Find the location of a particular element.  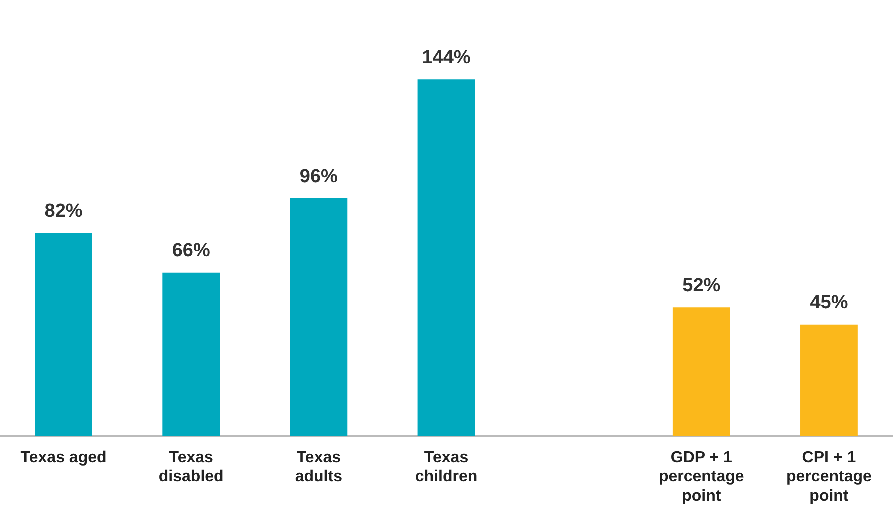

data-label: 52% is located at coordinates (701, 285).